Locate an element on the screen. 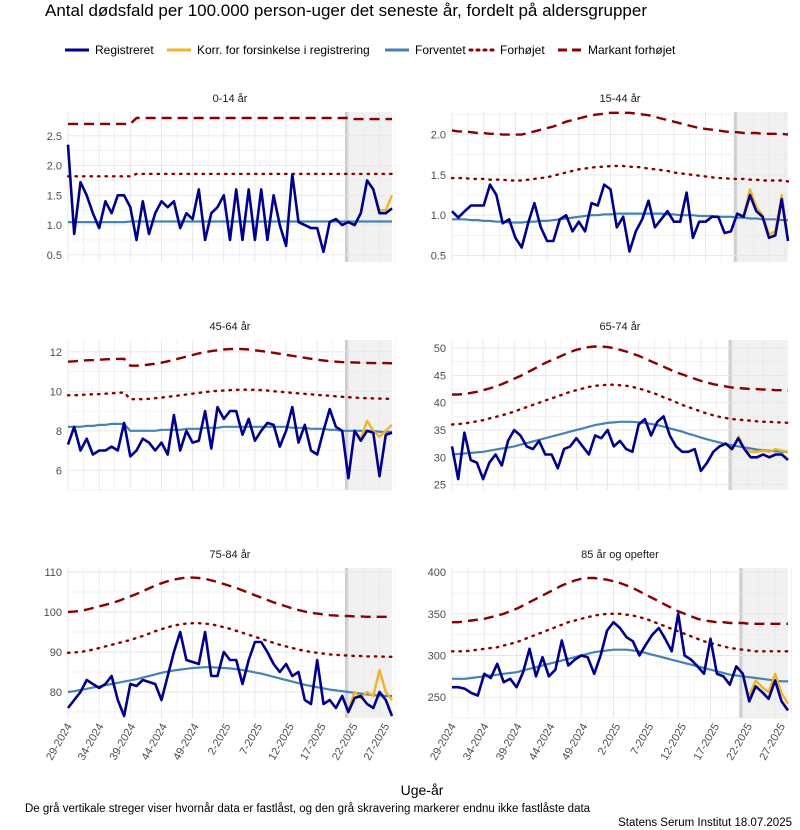 This screenshot has height=830, width=800. legend-label-2: Forventet is located at coordinates (440, 50).